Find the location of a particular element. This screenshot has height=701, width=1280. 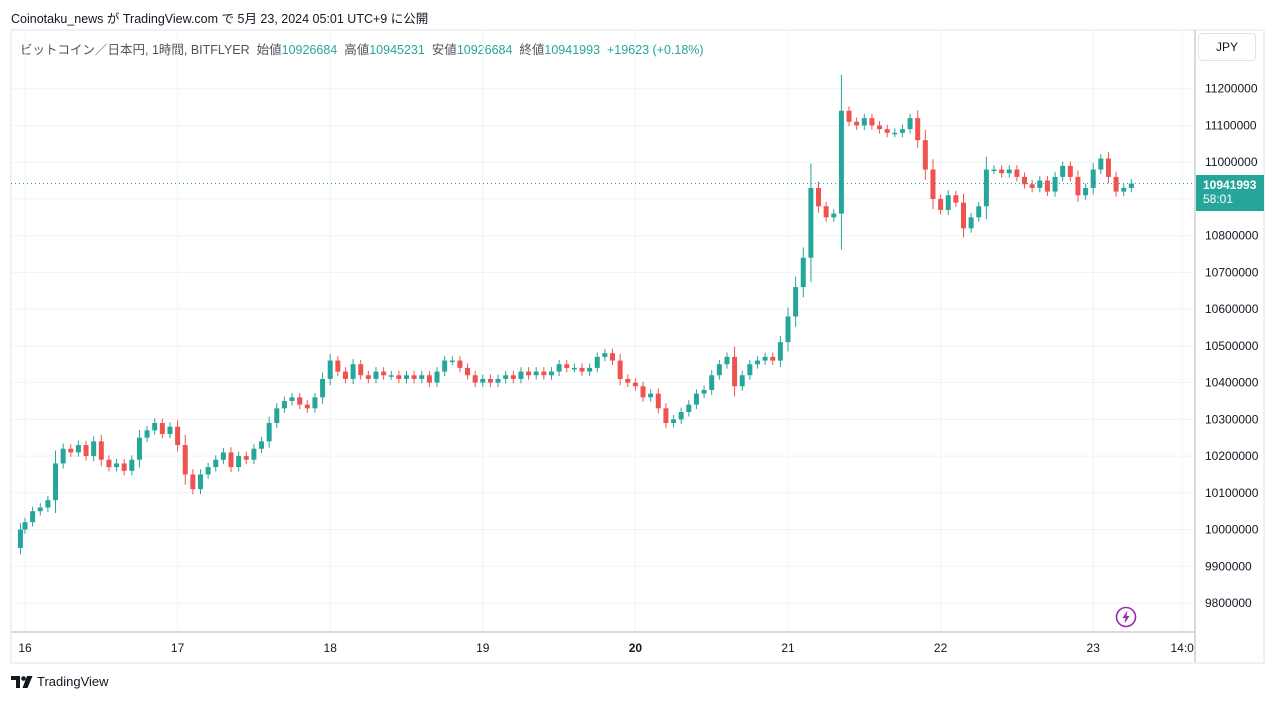

legend-open-label: 始値 is located at coordinates (269, 50).